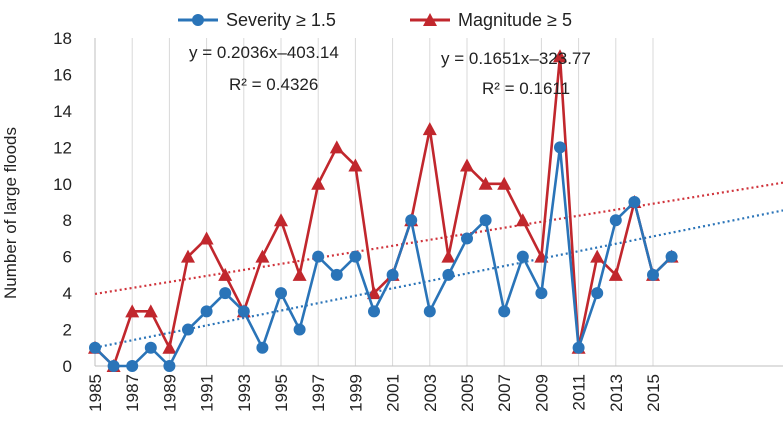 The width and height of the screenshot is (783, 427). What do you see at coordinates (467, 393) in the screenshot?
I see `x-tick-label-2005: 2005` at bounding box center [467, 393].